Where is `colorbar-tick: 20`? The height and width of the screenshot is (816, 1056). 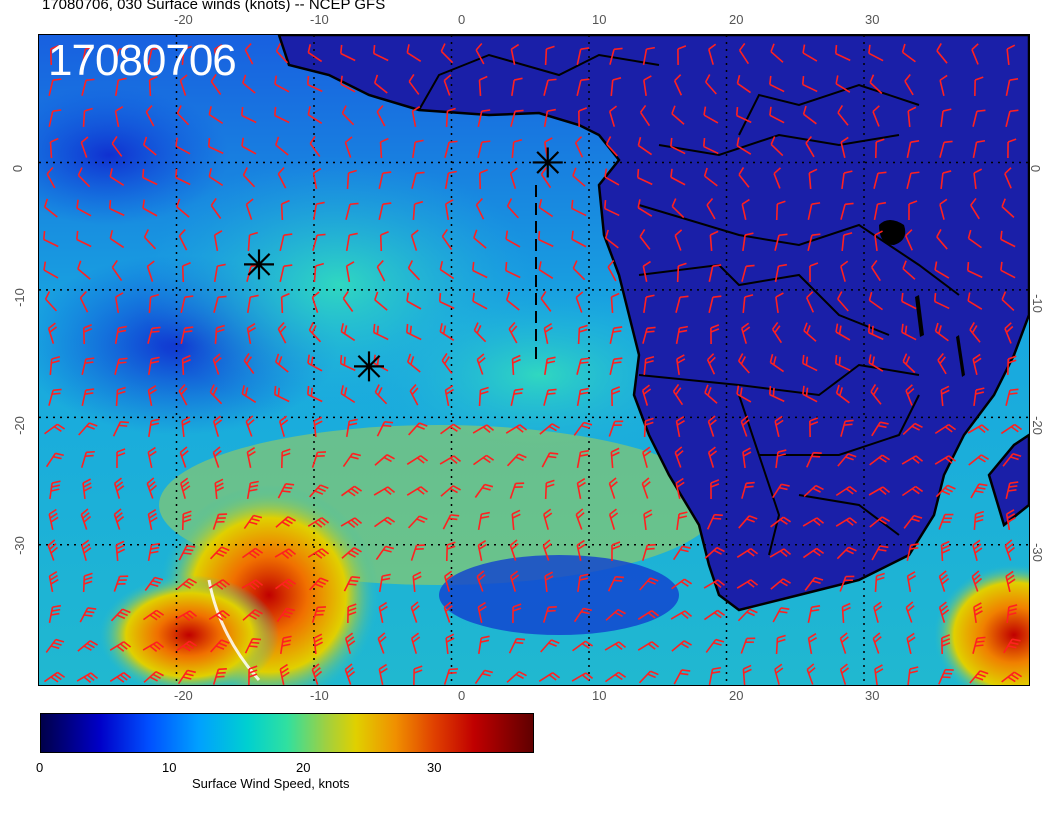 colorbar-tick: 20 is located at coordinates (303, 767).